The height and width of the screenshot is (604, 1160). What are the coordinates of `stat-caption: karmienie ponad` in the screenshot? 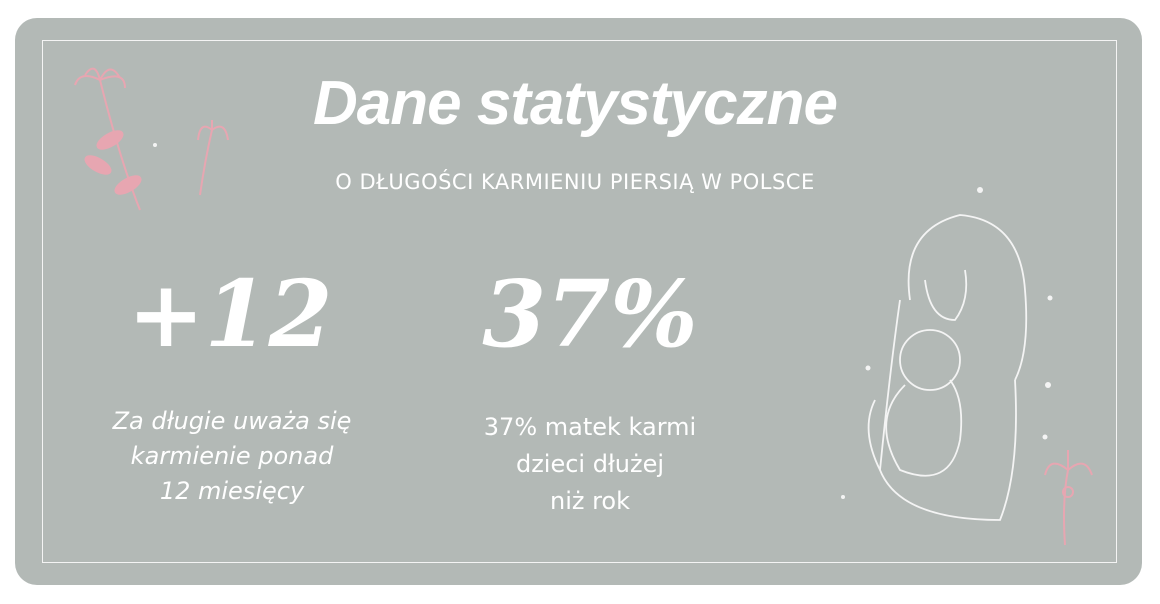 It's located at (232, 456).